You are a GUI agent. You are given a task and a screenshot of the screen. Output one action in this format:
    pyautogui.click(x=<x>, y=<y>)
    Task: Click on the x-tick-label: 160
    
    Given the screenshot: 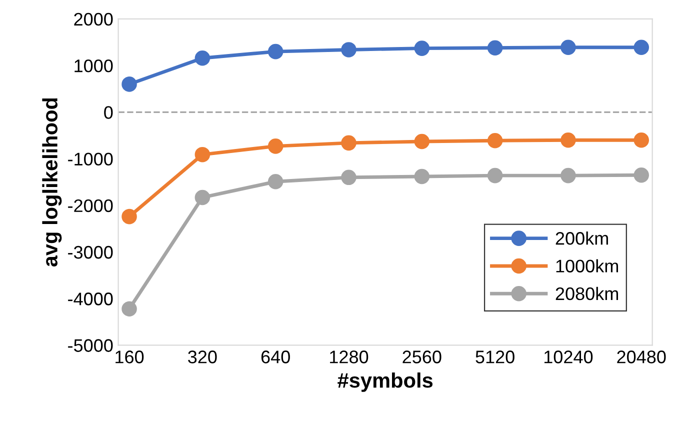 What is the action you would take?
    pyautogui.click(x=130, y=357)
    